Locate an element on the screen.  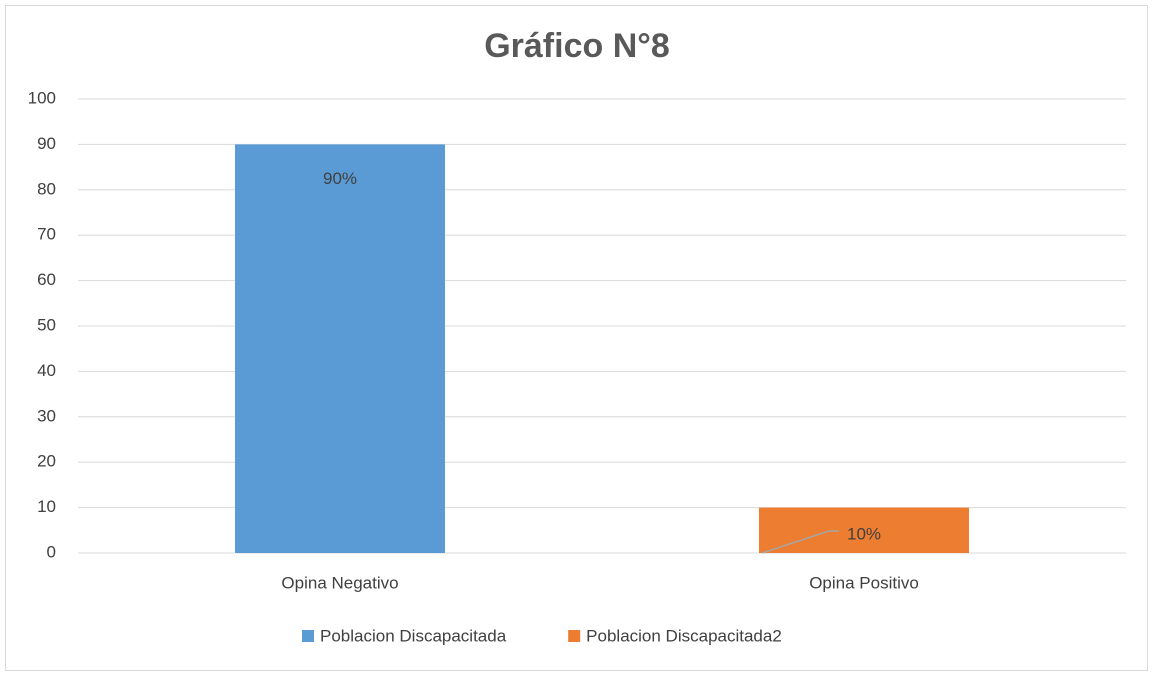
legend-label: Poblacion Discapacitada is located at coordinates (413, 635).